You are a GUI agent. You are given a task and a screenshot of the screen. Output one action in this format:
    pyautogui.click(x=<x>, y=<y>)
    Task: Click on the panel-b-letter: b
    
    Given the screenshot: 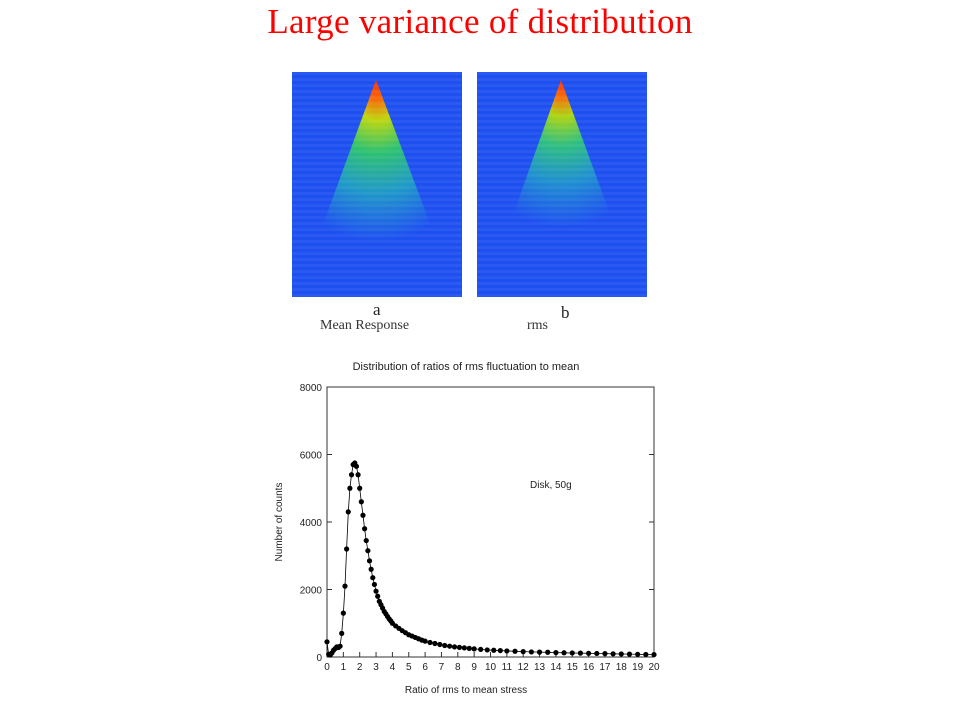 What is the action you would take?
    pyautogui.click(x=565, y=312)
    